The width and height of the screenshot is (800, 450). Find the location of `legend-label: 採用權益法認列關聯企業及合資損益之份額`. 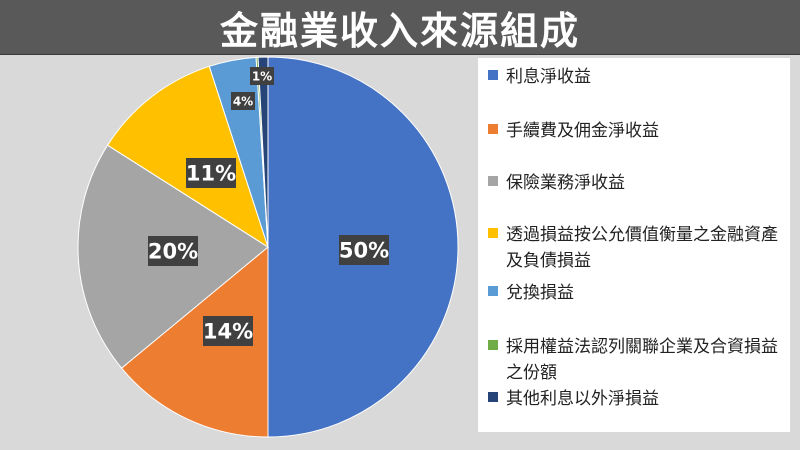

legend-label: 採用權益法認列關聯企業及合資損益之份額 is located at coordinates (642, 360).